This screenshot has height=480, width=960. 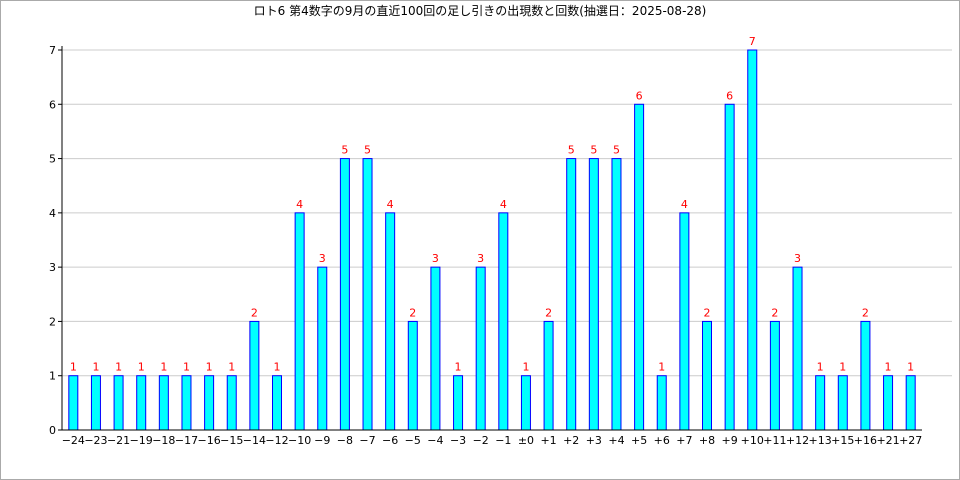 I want to click on x-tick-label: +4, so click(x=616, y=440).